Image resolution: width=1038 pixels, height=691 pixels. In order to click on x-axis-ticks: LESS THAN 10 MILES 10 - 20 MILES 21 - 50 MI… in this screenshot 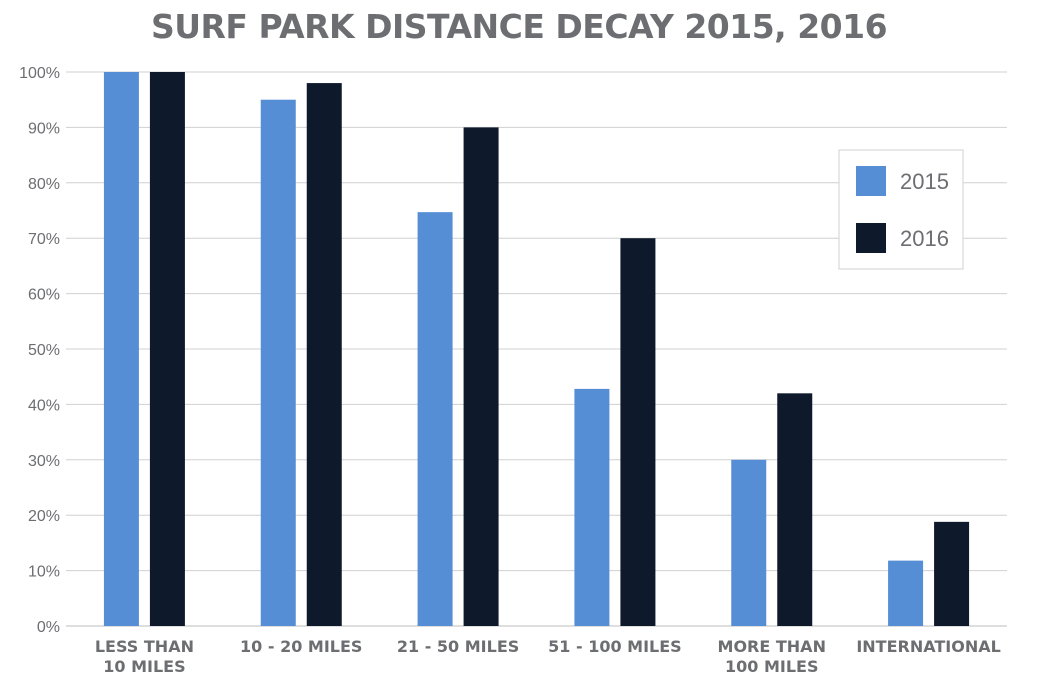, I will do `click(548, 656)`.